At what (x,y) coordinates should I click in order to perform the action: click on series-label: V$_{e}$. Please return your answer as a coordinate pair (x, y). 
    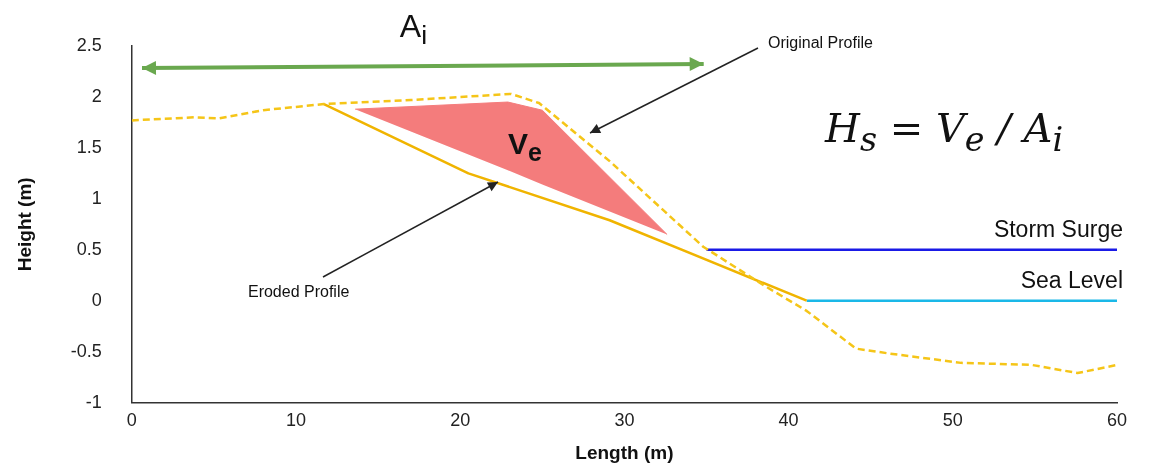
    Looking at the image, I should click on (525, 146).